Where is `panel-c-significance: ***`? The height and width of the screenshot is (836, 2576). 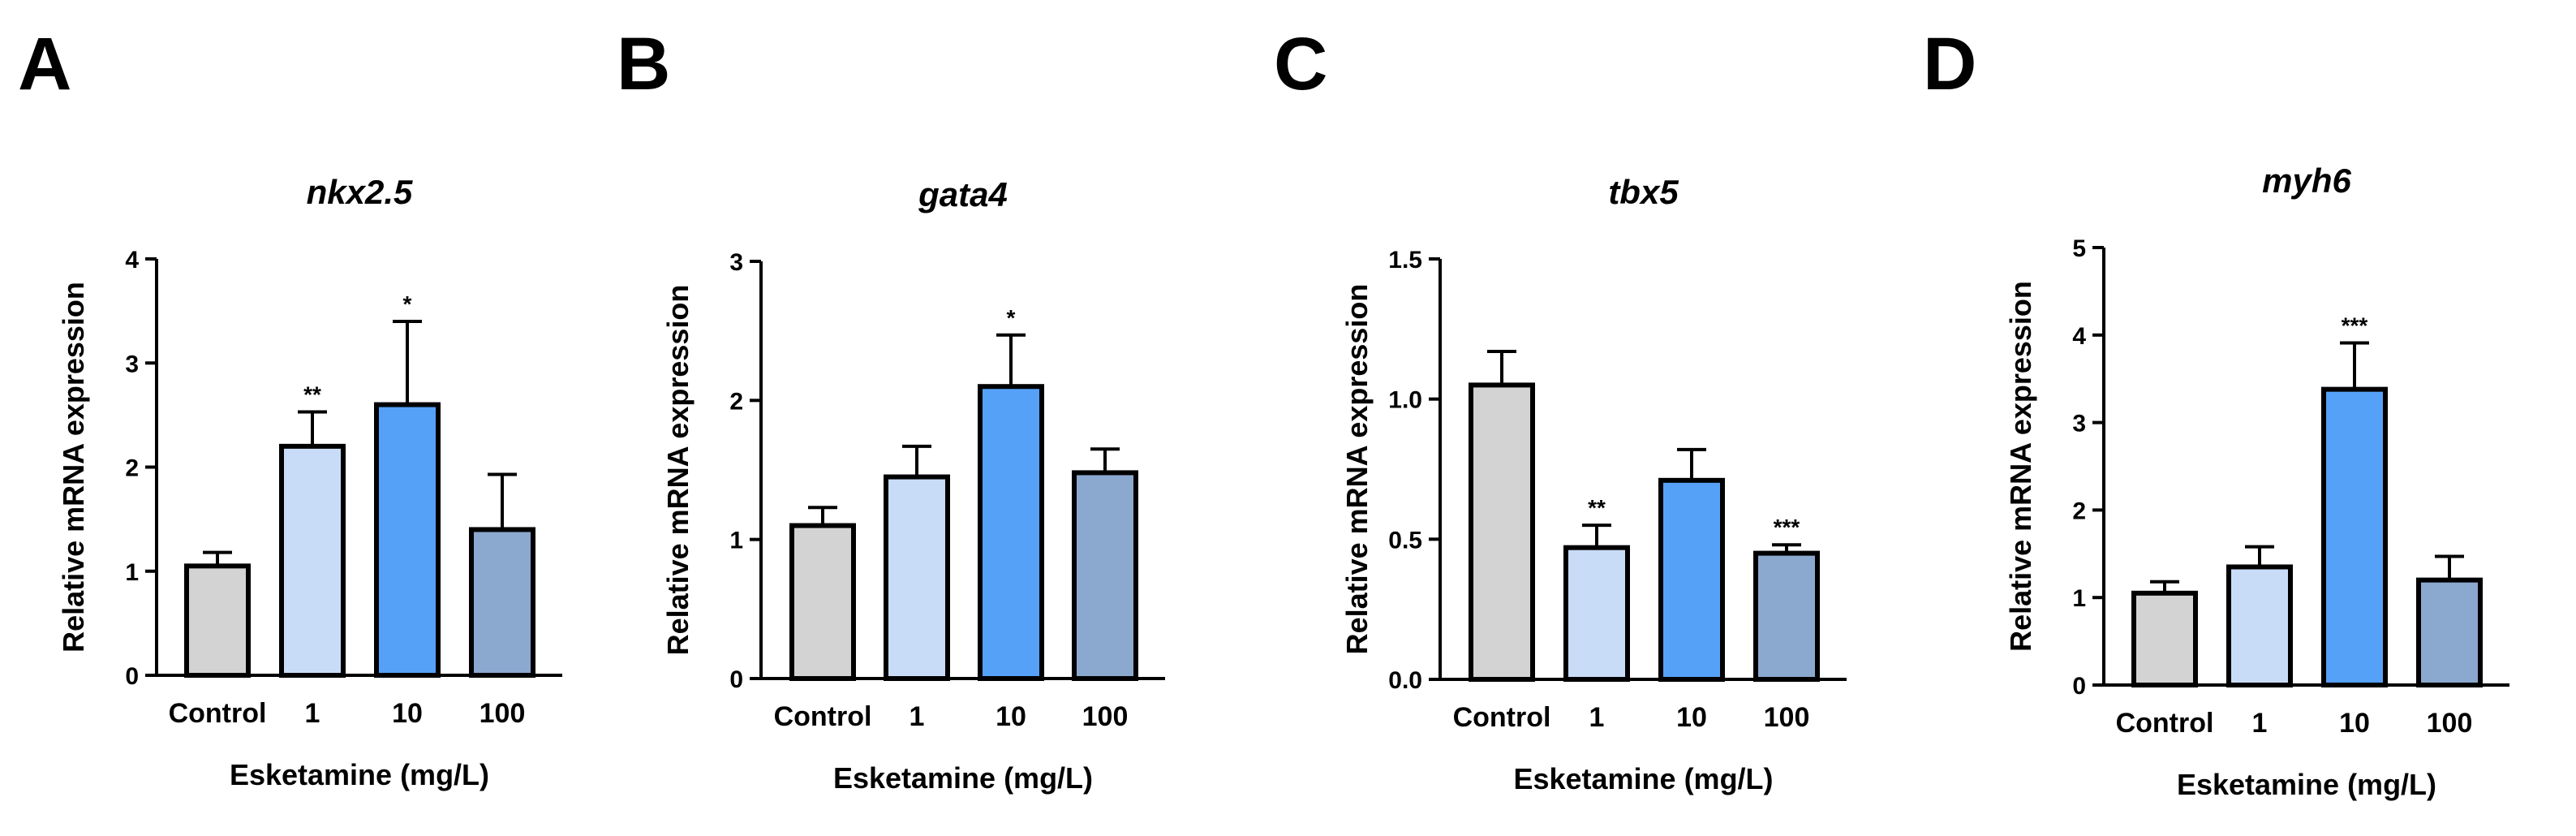 panel-c-significance: *** is located at coordinates (1787, 527).